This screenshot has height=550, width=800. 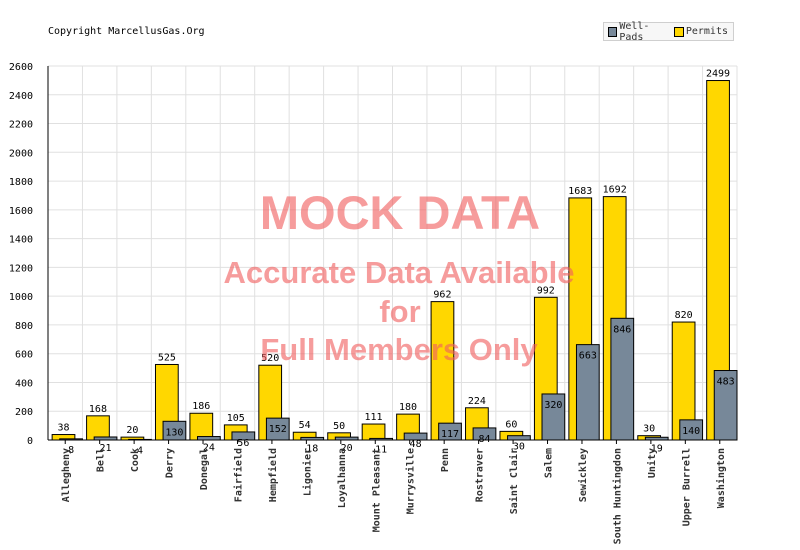 I want to click on x-tick-label: Unity, so click(x=652, y=463).